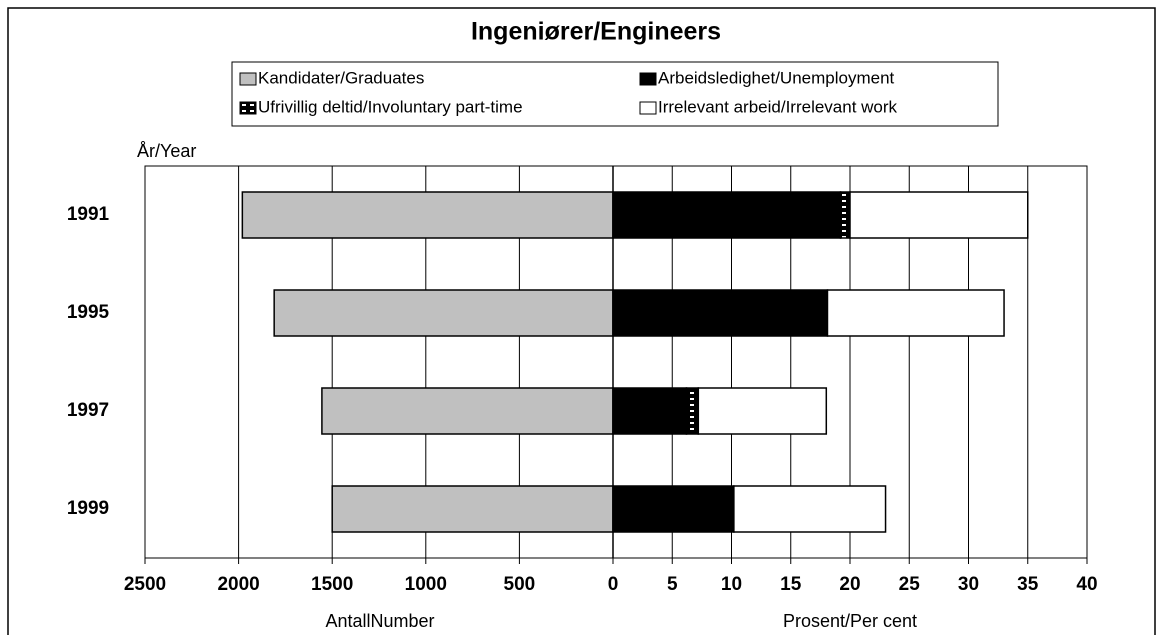 The image size is (1163, 635). Describe the element at coordinates (88, 508) in the screenshot. I see `y-tick-label: 1999` at that location.